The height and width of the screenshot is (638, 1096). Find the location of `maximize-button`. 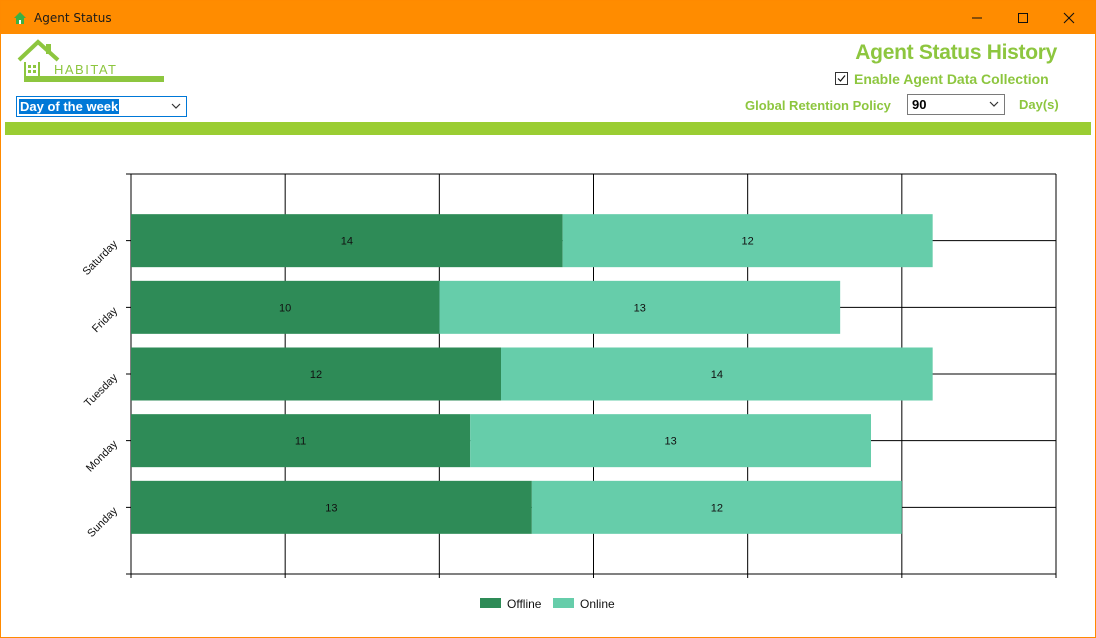

maximize-button is located at coordinates (1023, 17).